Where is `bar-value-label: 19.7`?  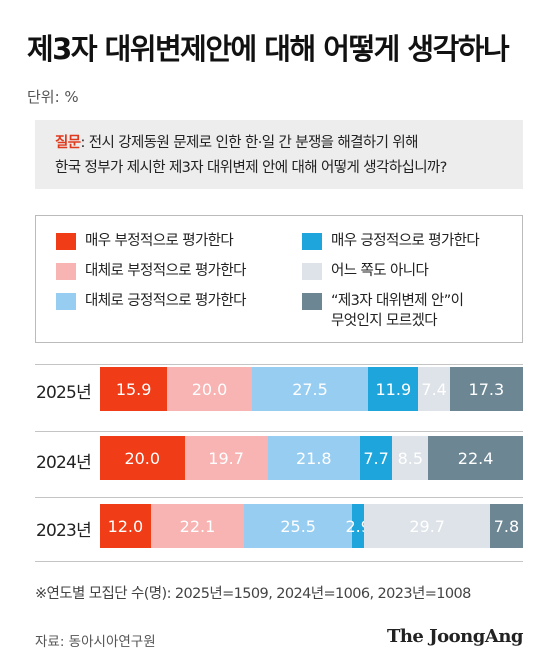
bar-value-label: 19.7 is located at coordinates (226, 458).